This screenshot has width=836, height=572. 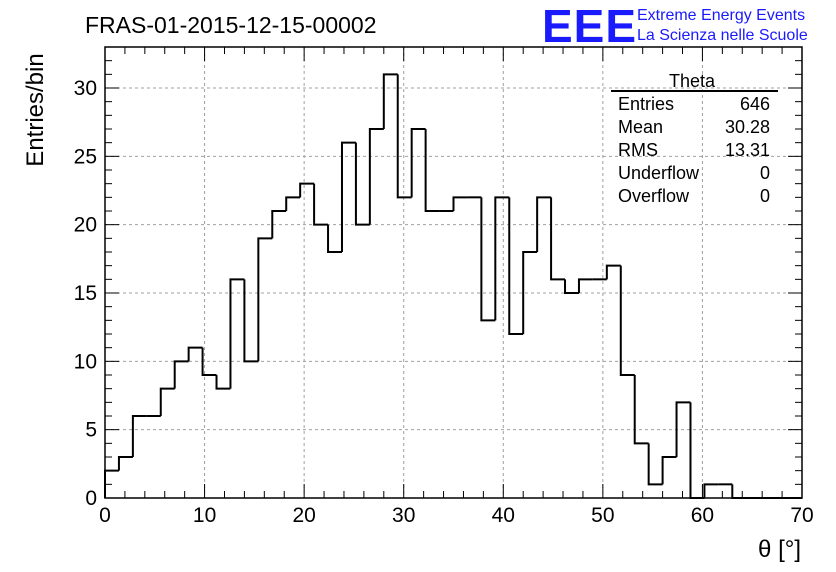 What do you see at coordinates (801, 515) in the screenshot?
I see `x-tick-label: 70` at bounding box center [801, 515].